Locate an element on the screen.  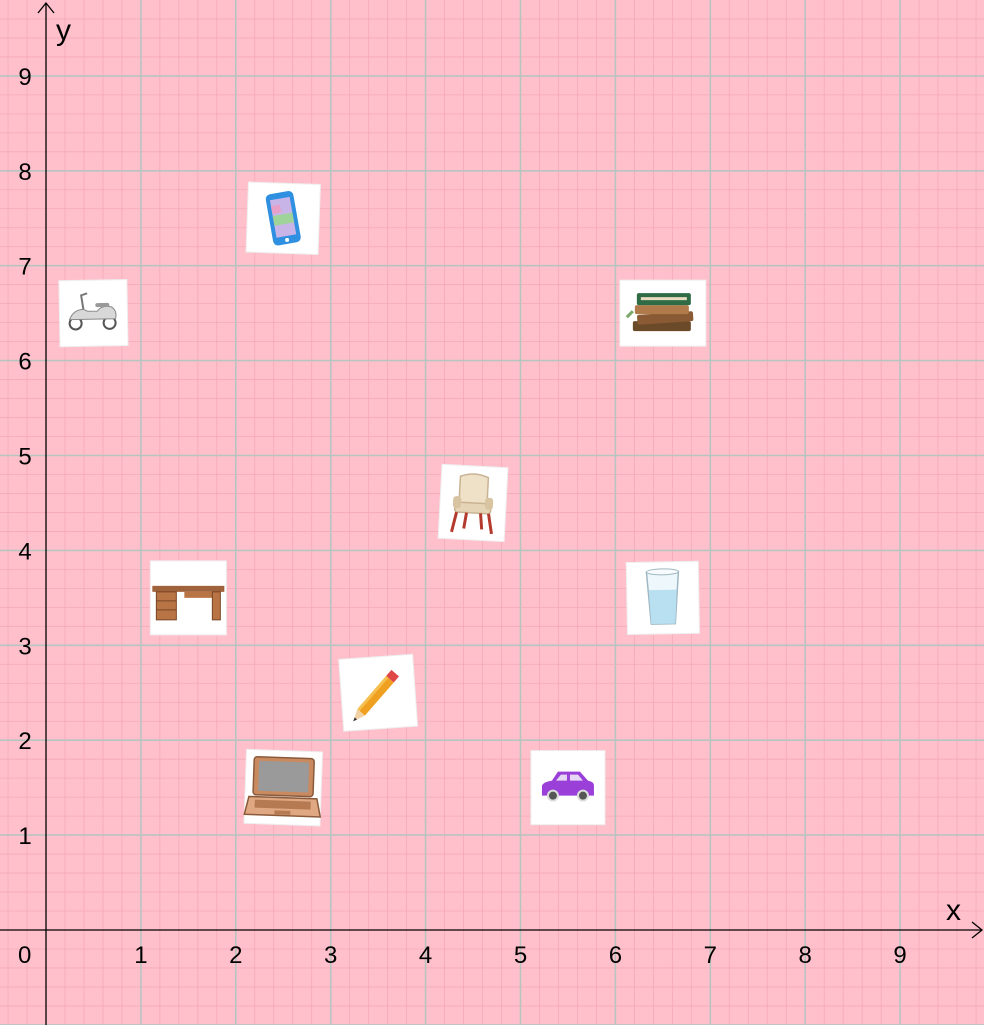
y-tick-label: 9 is located at coordinates (24, 77).